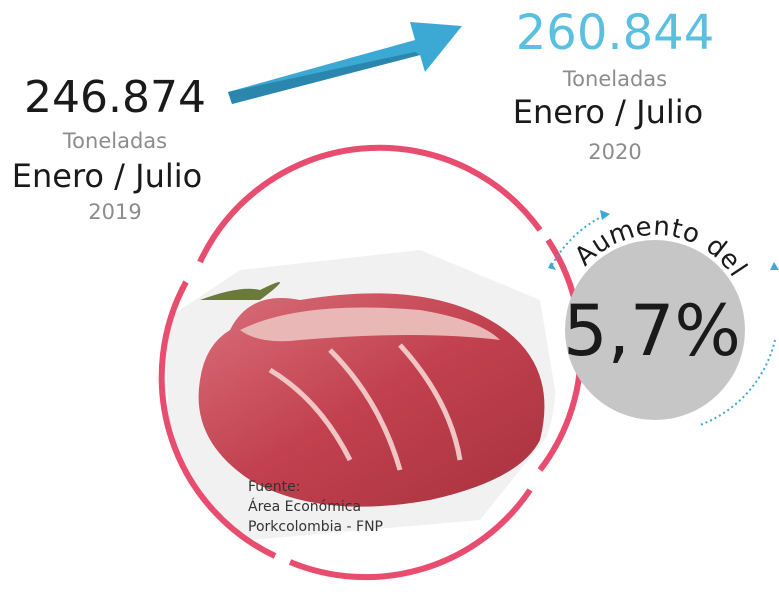  Describe the element at coordinates (615, 33) in the screenshot. I see `right-value: 260.844` at that location.